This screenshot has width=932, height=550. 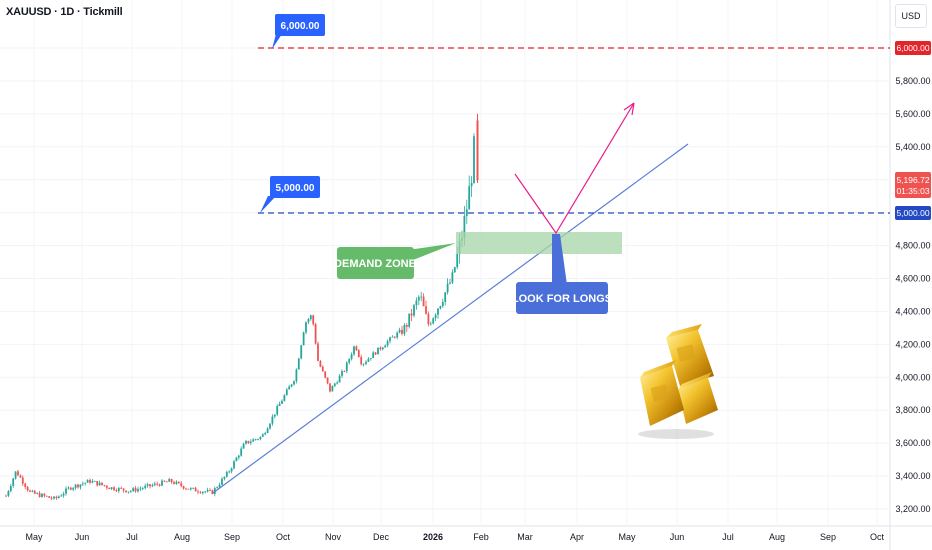 I want to click on price-tick-label: 4,000.00, so click(x=912, y=377).